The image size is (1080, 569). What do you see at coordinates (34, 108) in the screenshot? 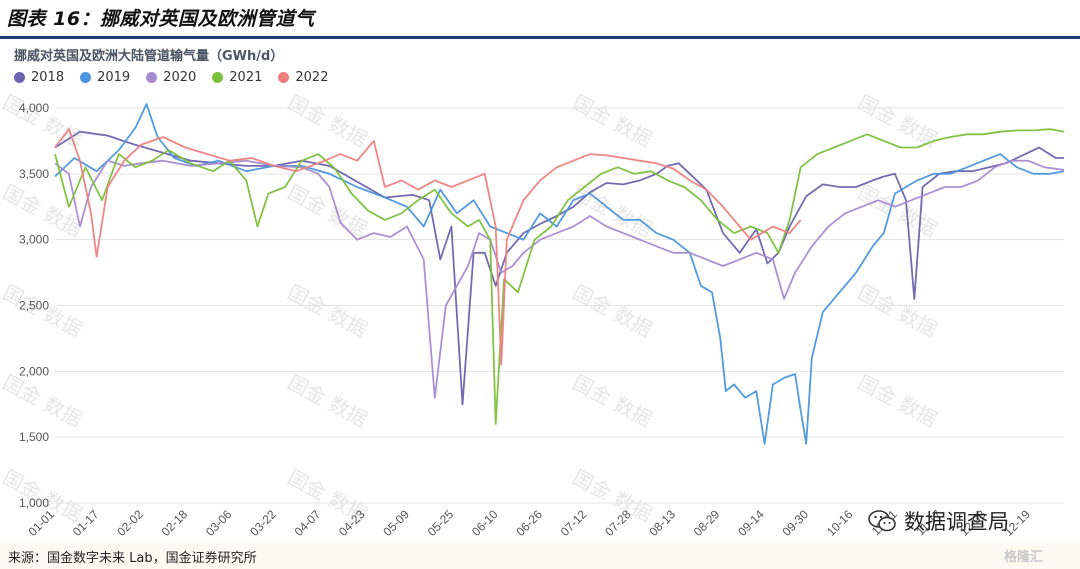
I see `y-tick-label: 4,000` at bounding box center [34, 108].